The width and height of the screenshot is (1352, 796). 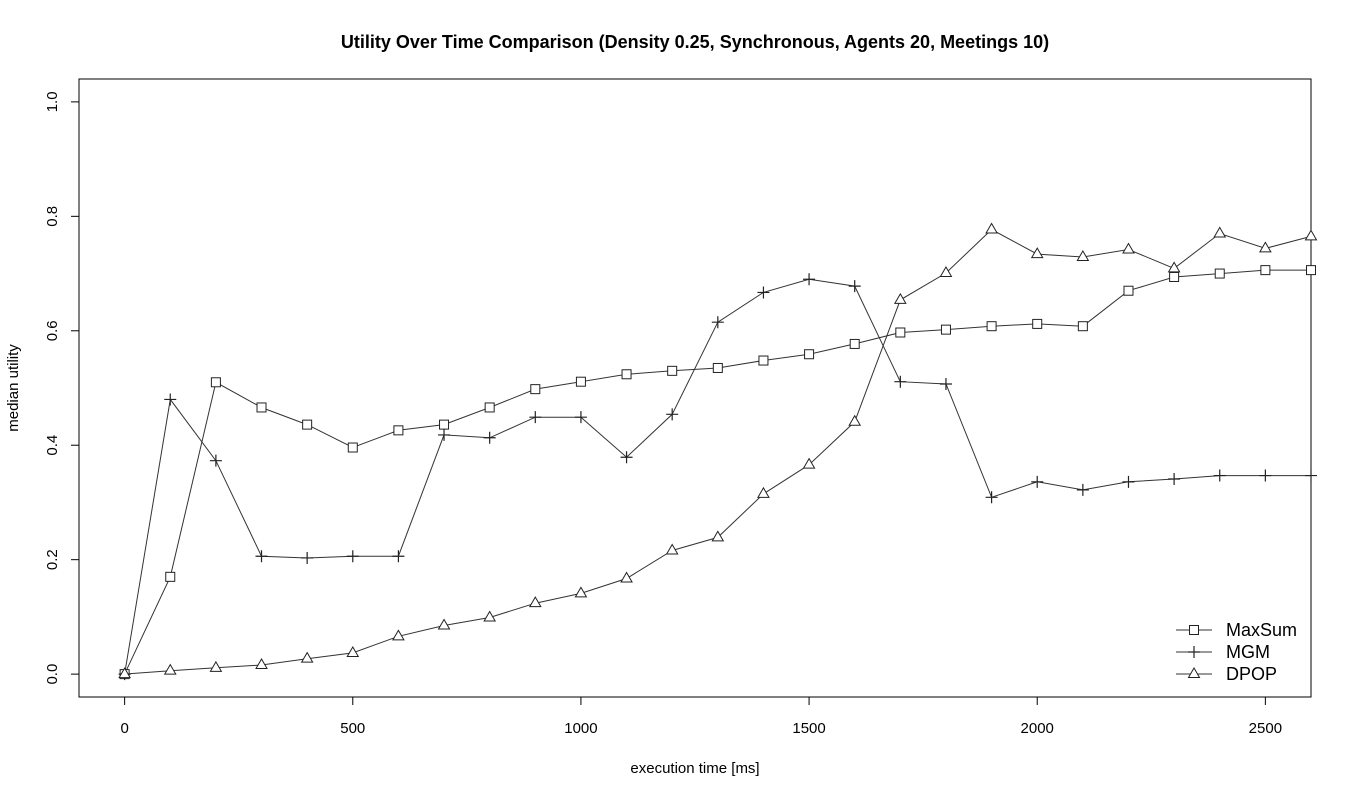 What do you see at coordinates (1194, 672) in the screenshot?
I see `legend-marker-dpop` at bounding box center [1194, 672].